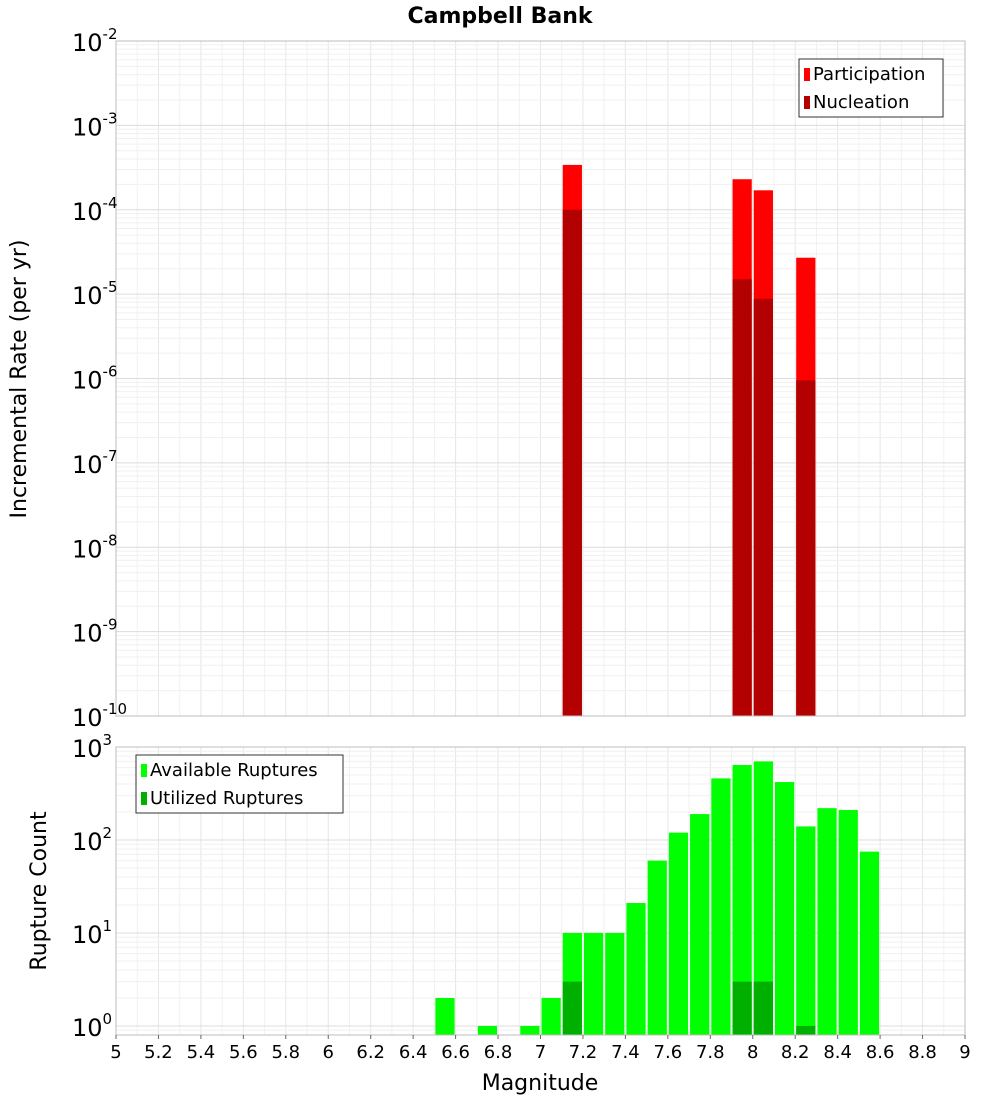 The image size is (1000, 1100). I want to click on x-tick-label: 8, so click(752, 1052).